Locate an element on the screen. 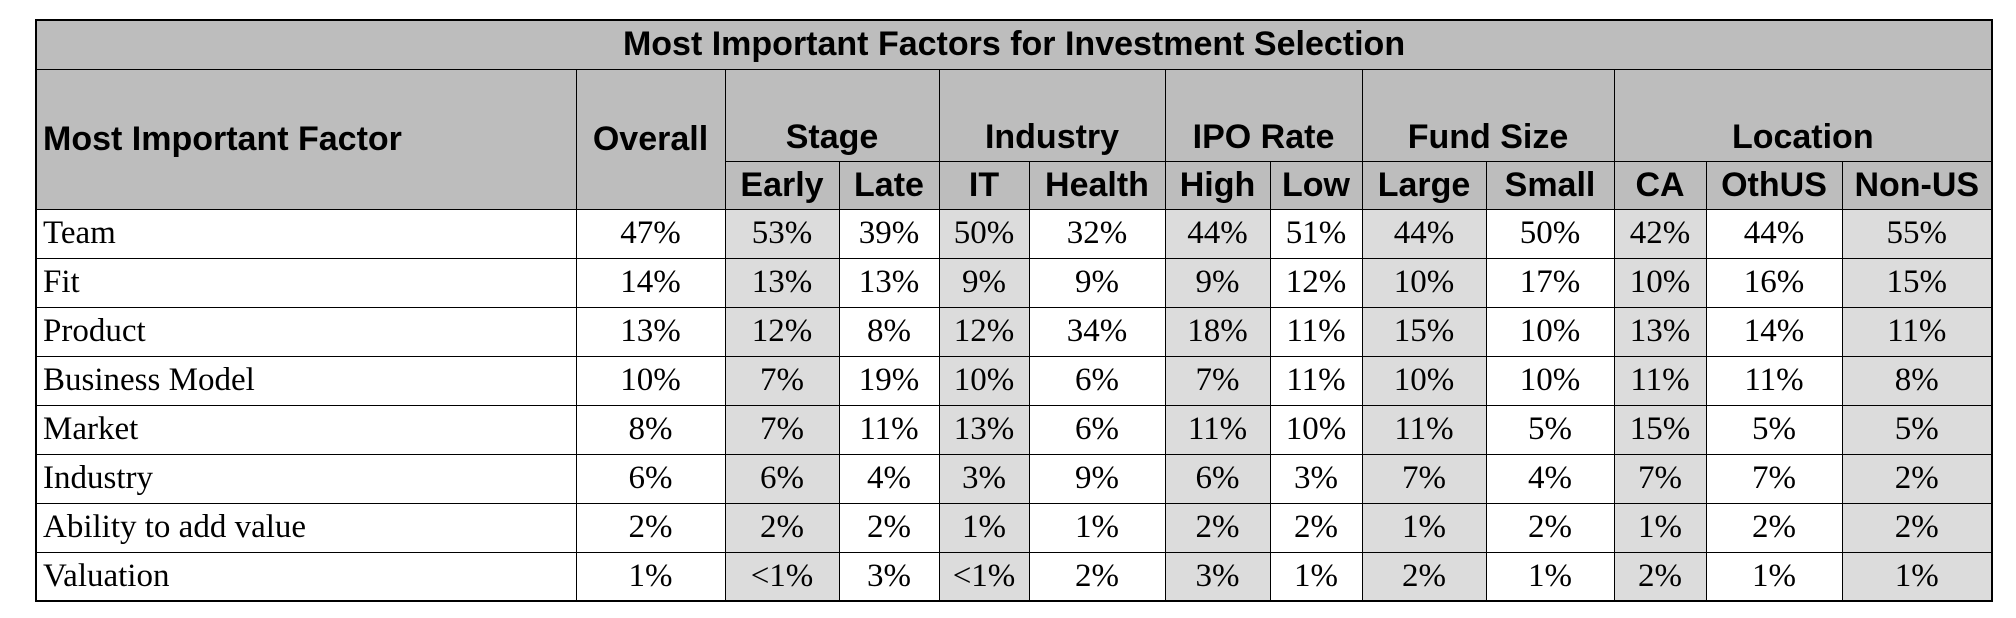  table-row: Industry 6% 6% 4% 3% 9% 6% 3% 7% 4% 7% 7% 2% is located at coordinates (1014, 478).